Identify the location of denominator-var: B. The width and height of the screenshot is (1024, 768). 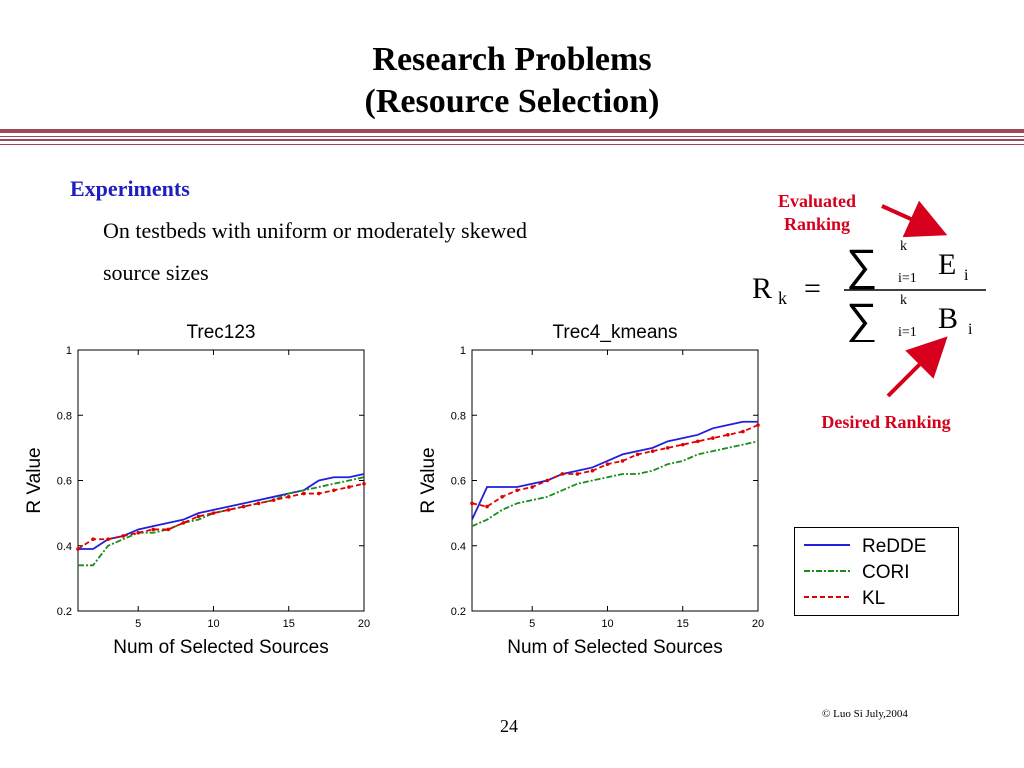
(948, 318).